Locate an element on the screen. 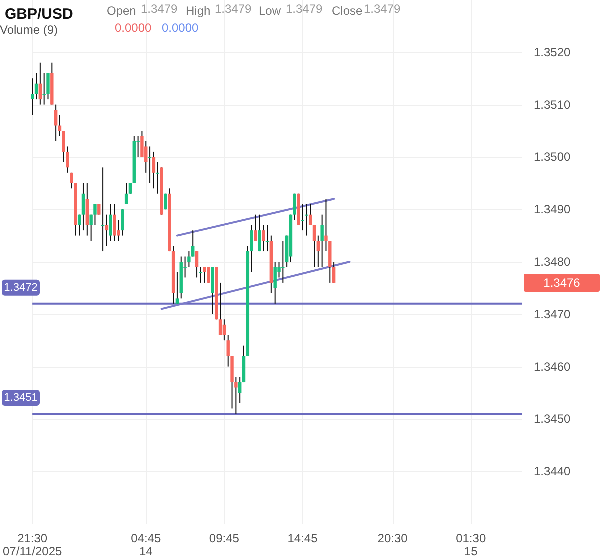 This screenshot has height=558, width=600. ref-line-label: 1.3451 is located at coordinates (21, 398).